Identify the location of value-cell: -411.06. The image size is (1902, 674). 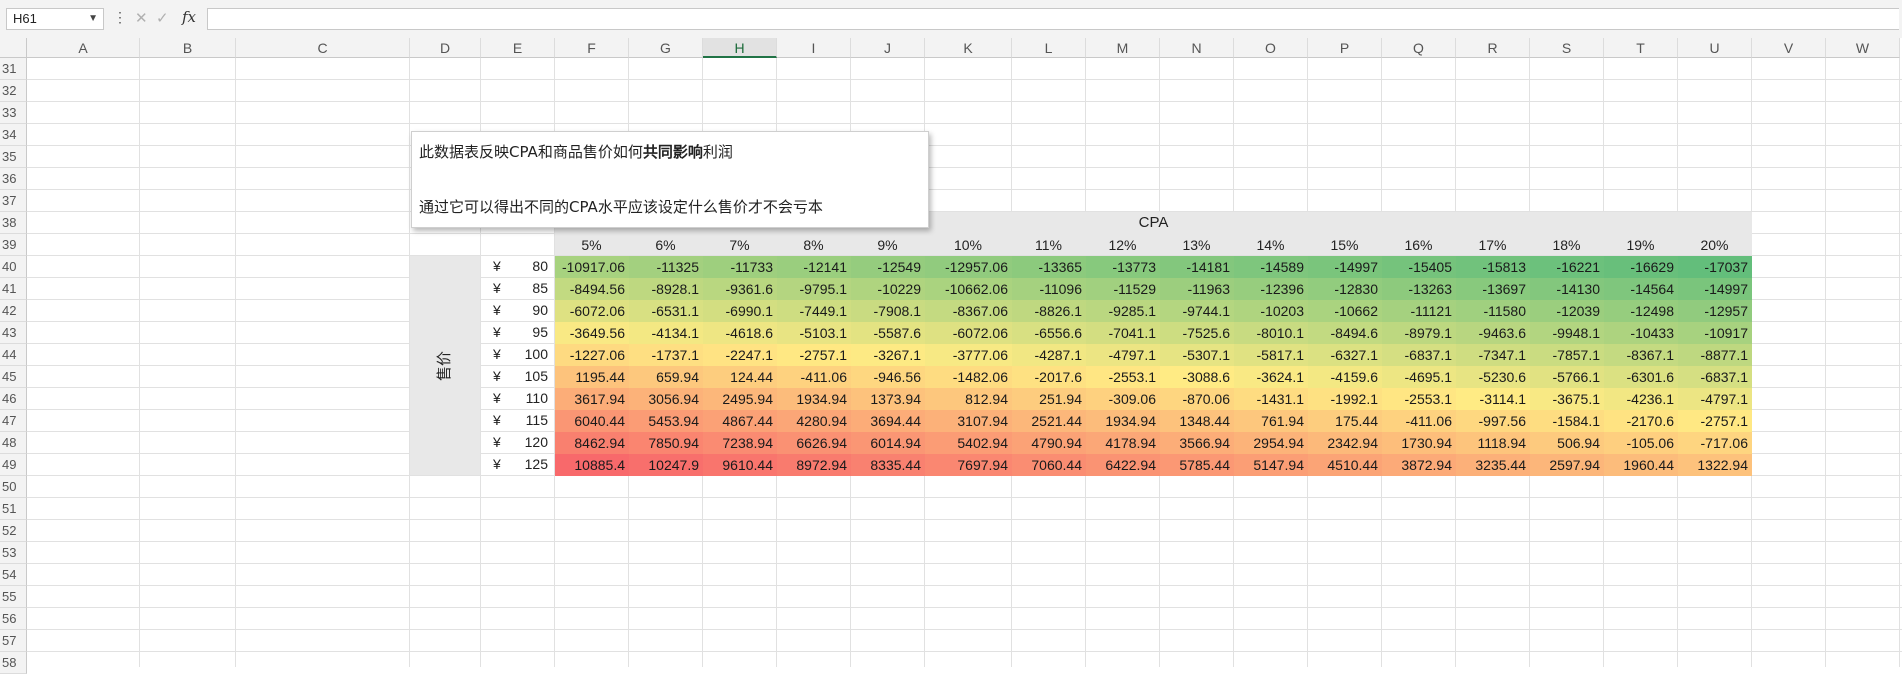
(814, 377).